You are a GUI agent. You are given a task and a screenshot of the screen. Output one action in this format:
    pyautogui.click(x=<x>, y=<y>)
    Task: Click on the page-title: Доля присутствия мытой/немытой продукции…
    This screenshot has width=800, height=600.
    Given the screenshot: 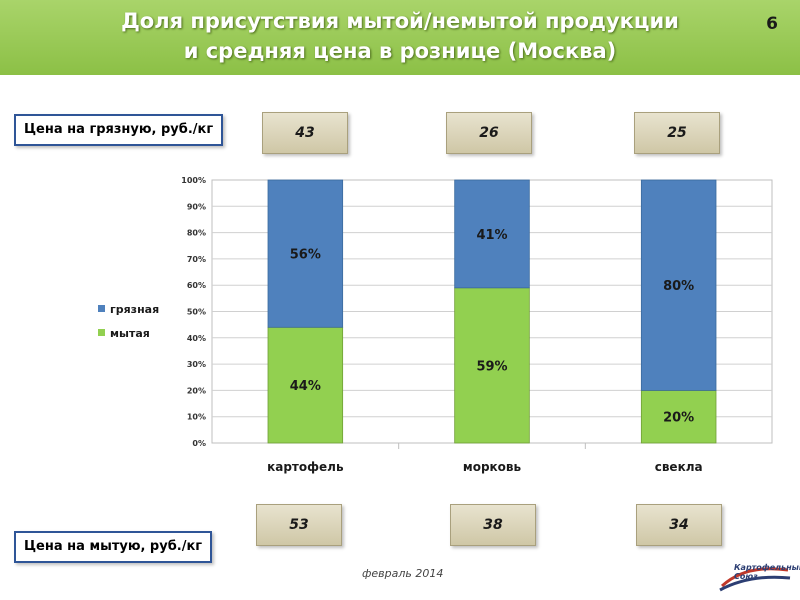 What is the action you would take?
    pyautogui.click(x=400, y=36)
    